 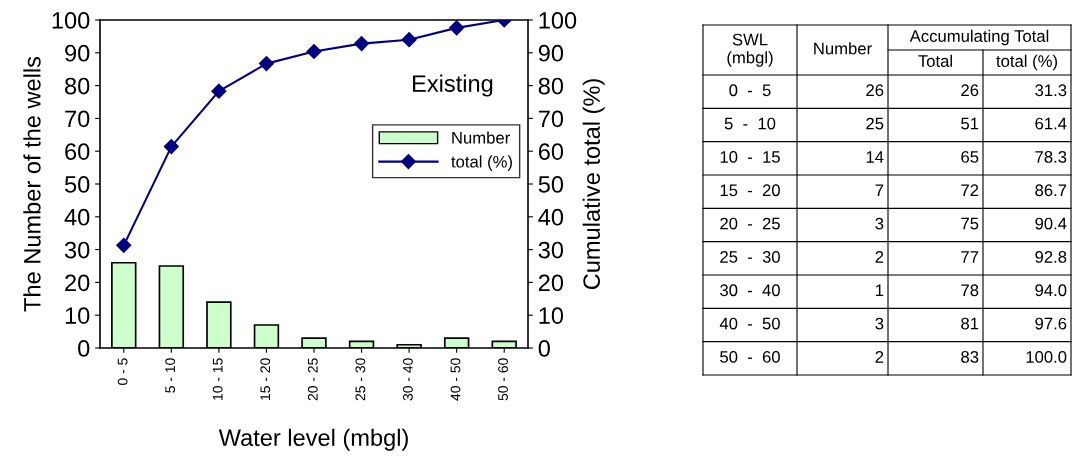 What do you see at coordinates (843, 48) in the screenshot?
I see `text: Number` at bounding box center [843, 48].